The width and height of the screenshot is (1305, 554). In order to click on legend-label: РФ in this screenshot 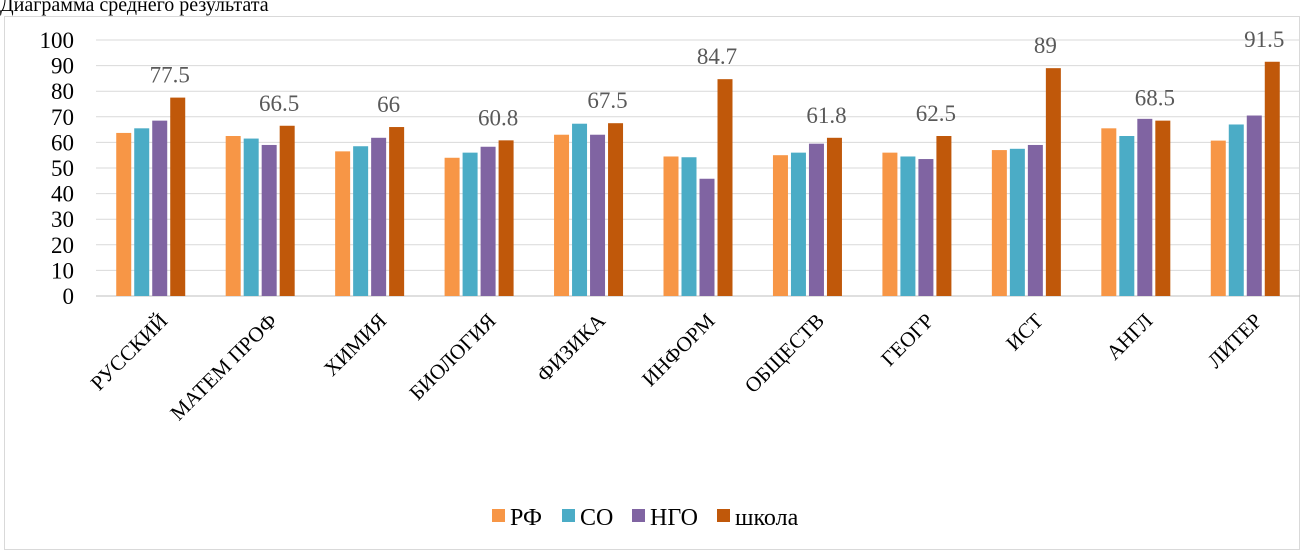, I will do `click(526, 518)`.